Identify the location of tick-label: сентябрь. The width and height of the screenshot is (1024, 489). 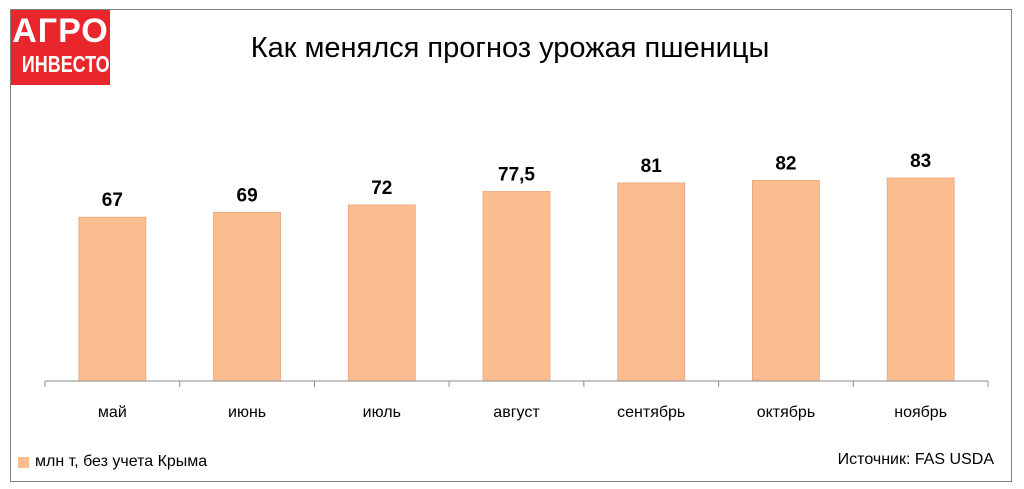
(651, 412).